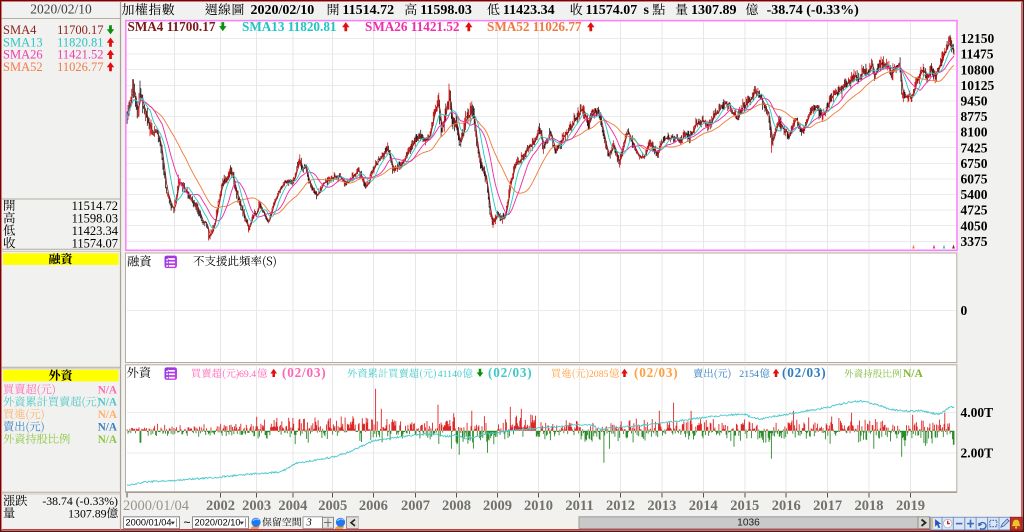 This screenshot has height=532, width=1024. Describe the element at coordinates (23, 55) in the screenshot. I see `svg-text: SMA26` at that location.